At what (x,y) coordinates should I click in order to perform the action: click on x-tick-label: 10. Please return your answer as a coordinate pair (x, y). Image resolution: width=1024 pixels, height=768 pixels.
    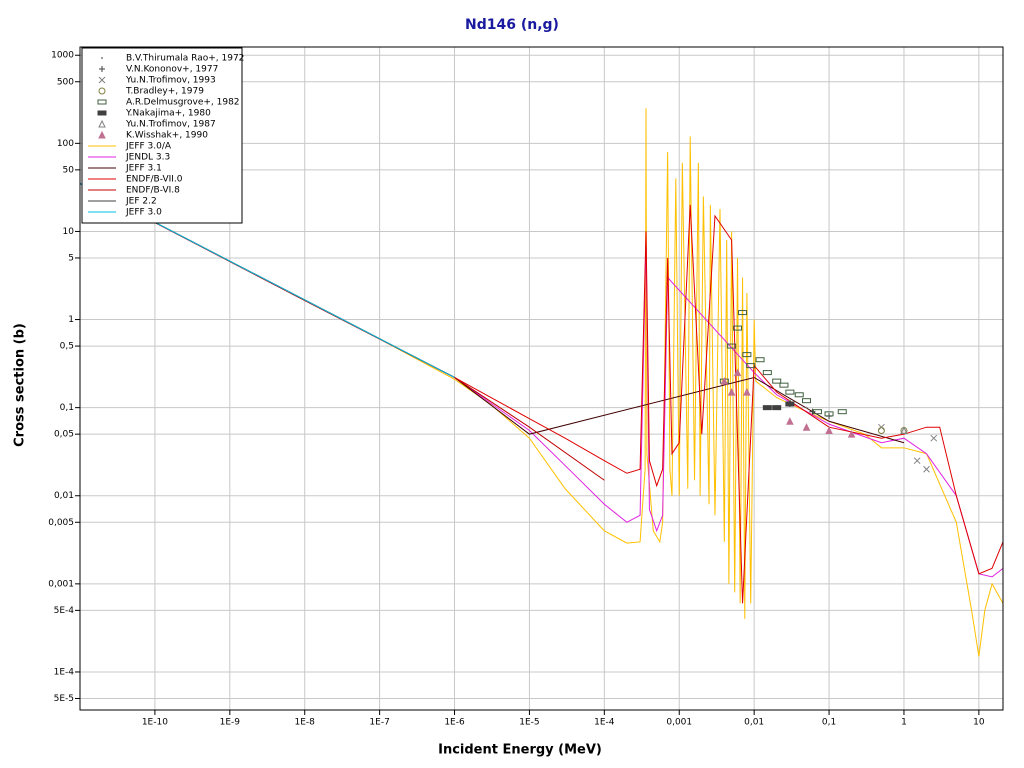
    Looking at the image, I should click on (979, 723).